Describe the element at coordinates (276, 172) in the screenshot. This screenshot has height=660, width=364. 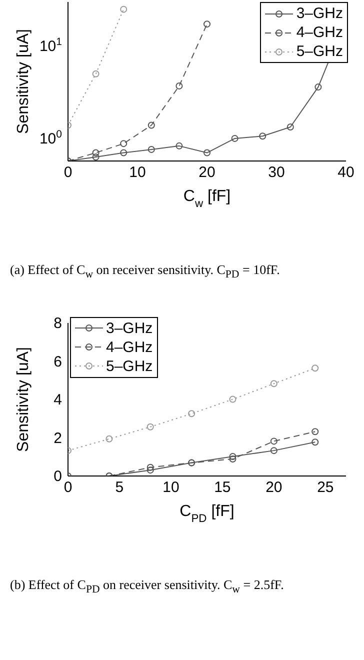
I see `x-tick-label: 30` at that location.